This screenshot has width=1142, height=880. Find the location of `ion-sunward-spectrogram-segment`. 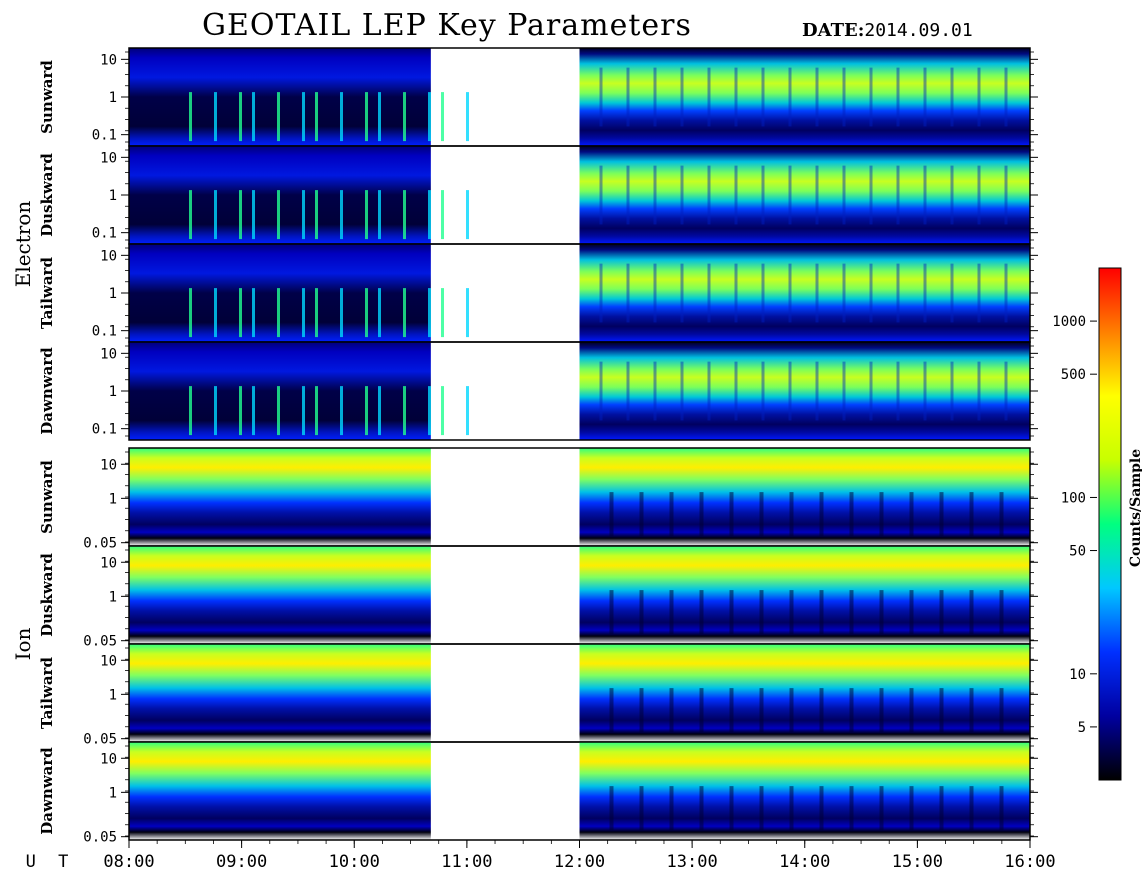

ion-sunward-spectrogram-segment is located at coordinates (280, 497).